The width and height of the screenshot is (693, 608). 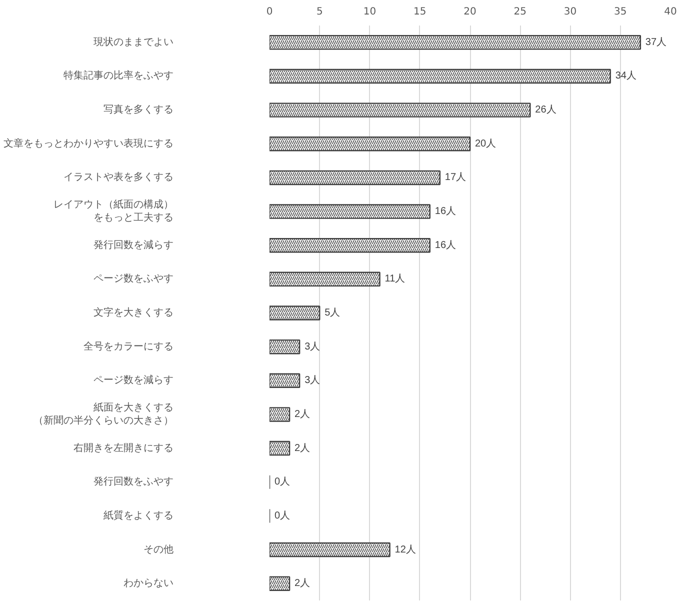 What do you see at coordinates (570, 12) in the screenshot?
I see `x2-tick-label: 30` at bounding box center [570, 12].